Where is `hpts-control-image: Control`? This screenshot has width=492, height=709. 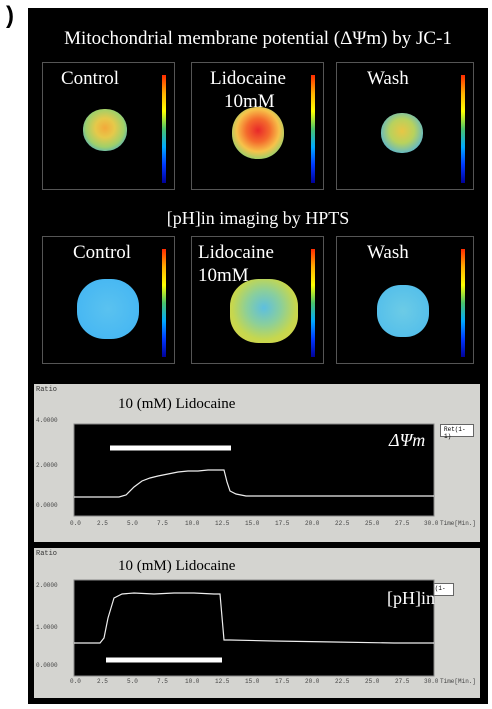
hpts-control-image: Control is located at coordinates (108, 300).